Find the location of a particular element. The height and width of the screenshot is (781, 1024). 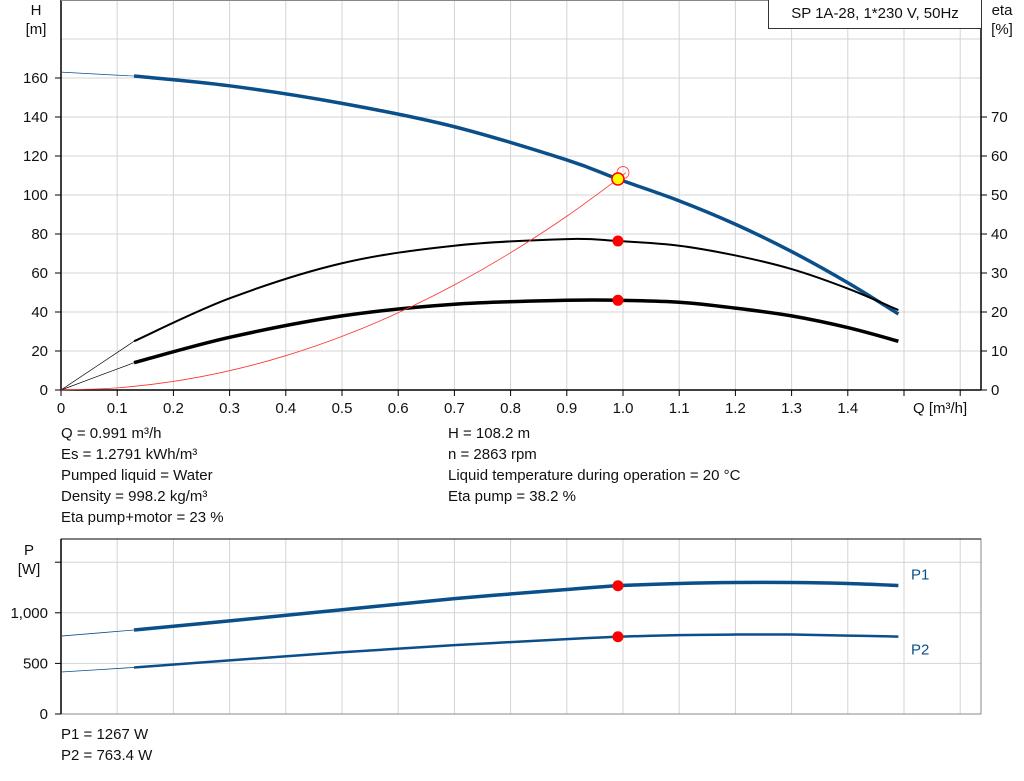

y-right-label: eta is located at coordinates (1003, 10).